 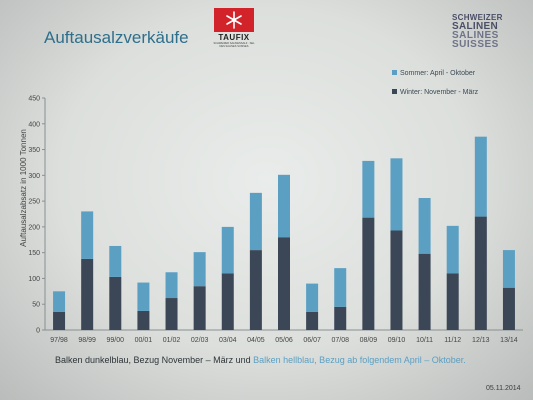 I want to click on x-tick-label: 99/00, so click(x=116, y=340).